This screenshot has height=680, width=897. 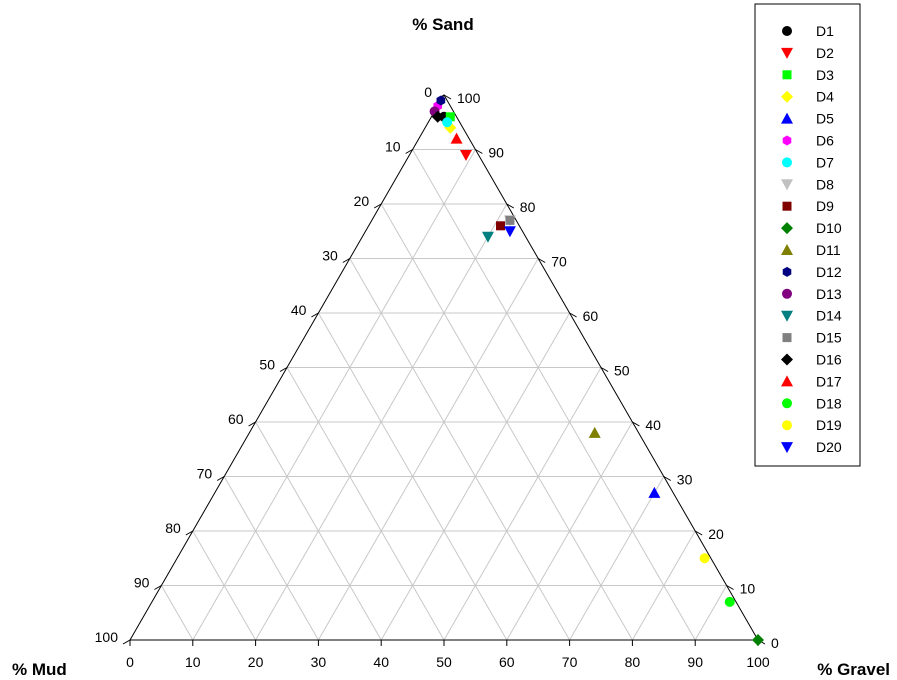 I want to click on axis-title-mud: % Mud, so click(x=39, y=669).